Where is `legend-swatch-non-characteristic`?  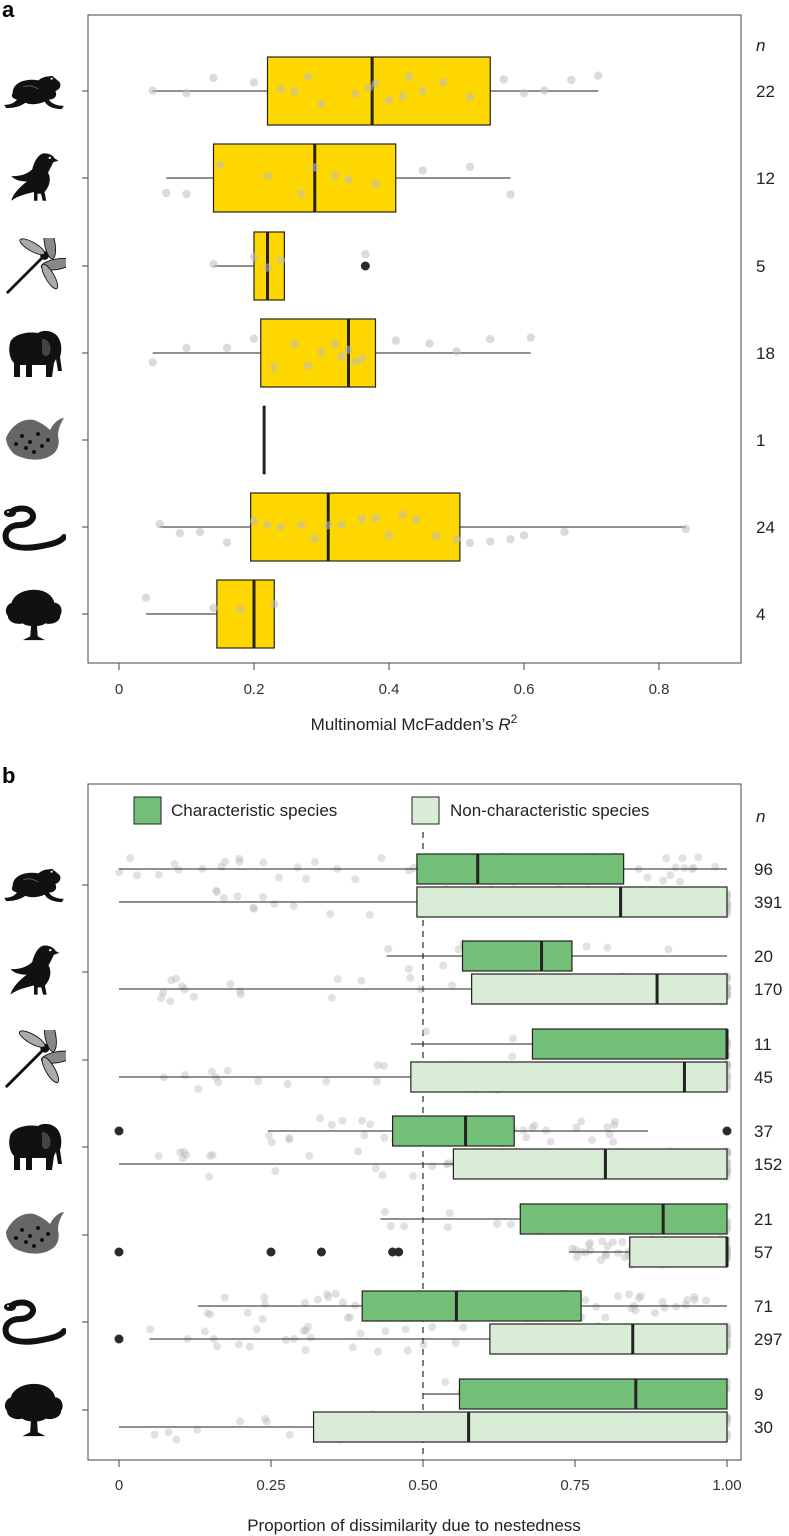 legend-swatch-non-characteristic is located at coordinates (425, 810).